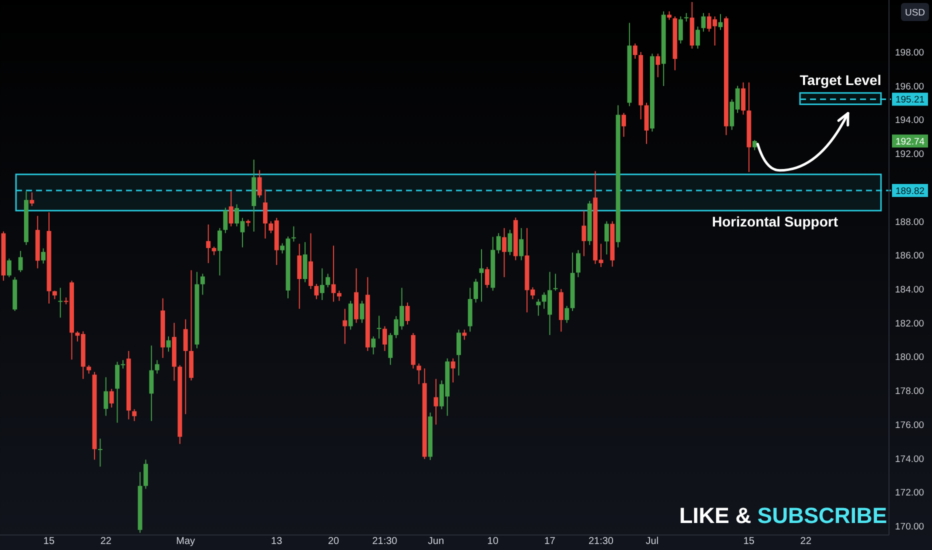  I want to click on x-tick-label: Jun, so click(436, 541).